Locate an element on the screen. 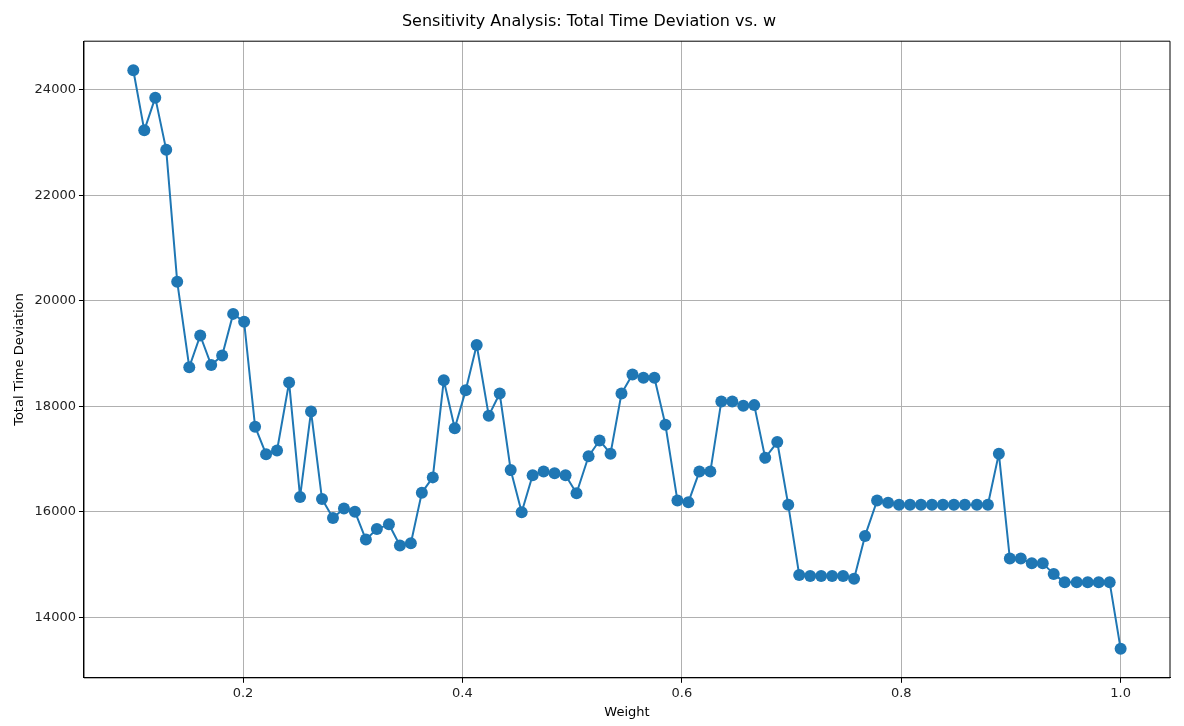  x-axis-title: Weight is located at coordinates (627, 711).